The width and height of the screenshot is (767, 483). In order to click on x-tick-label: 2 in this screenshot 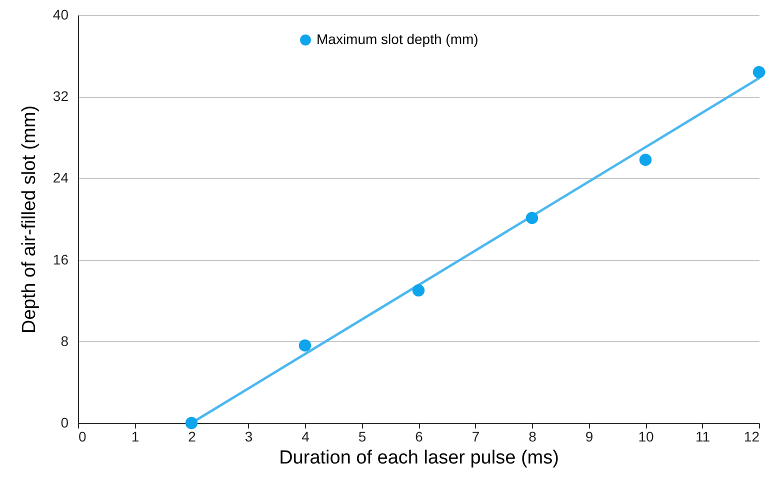, I will do `click(192, 436)`.